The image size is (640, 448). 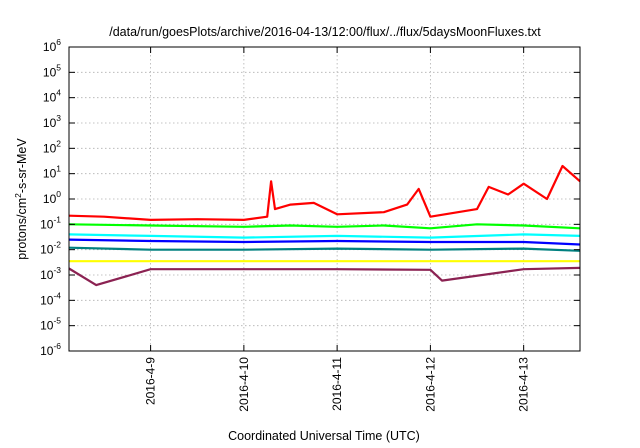 What do you see at coordinates (58, 118) in the screenshot?
I see `y-tick-exponent: 3` at bounding box center [58, 118].